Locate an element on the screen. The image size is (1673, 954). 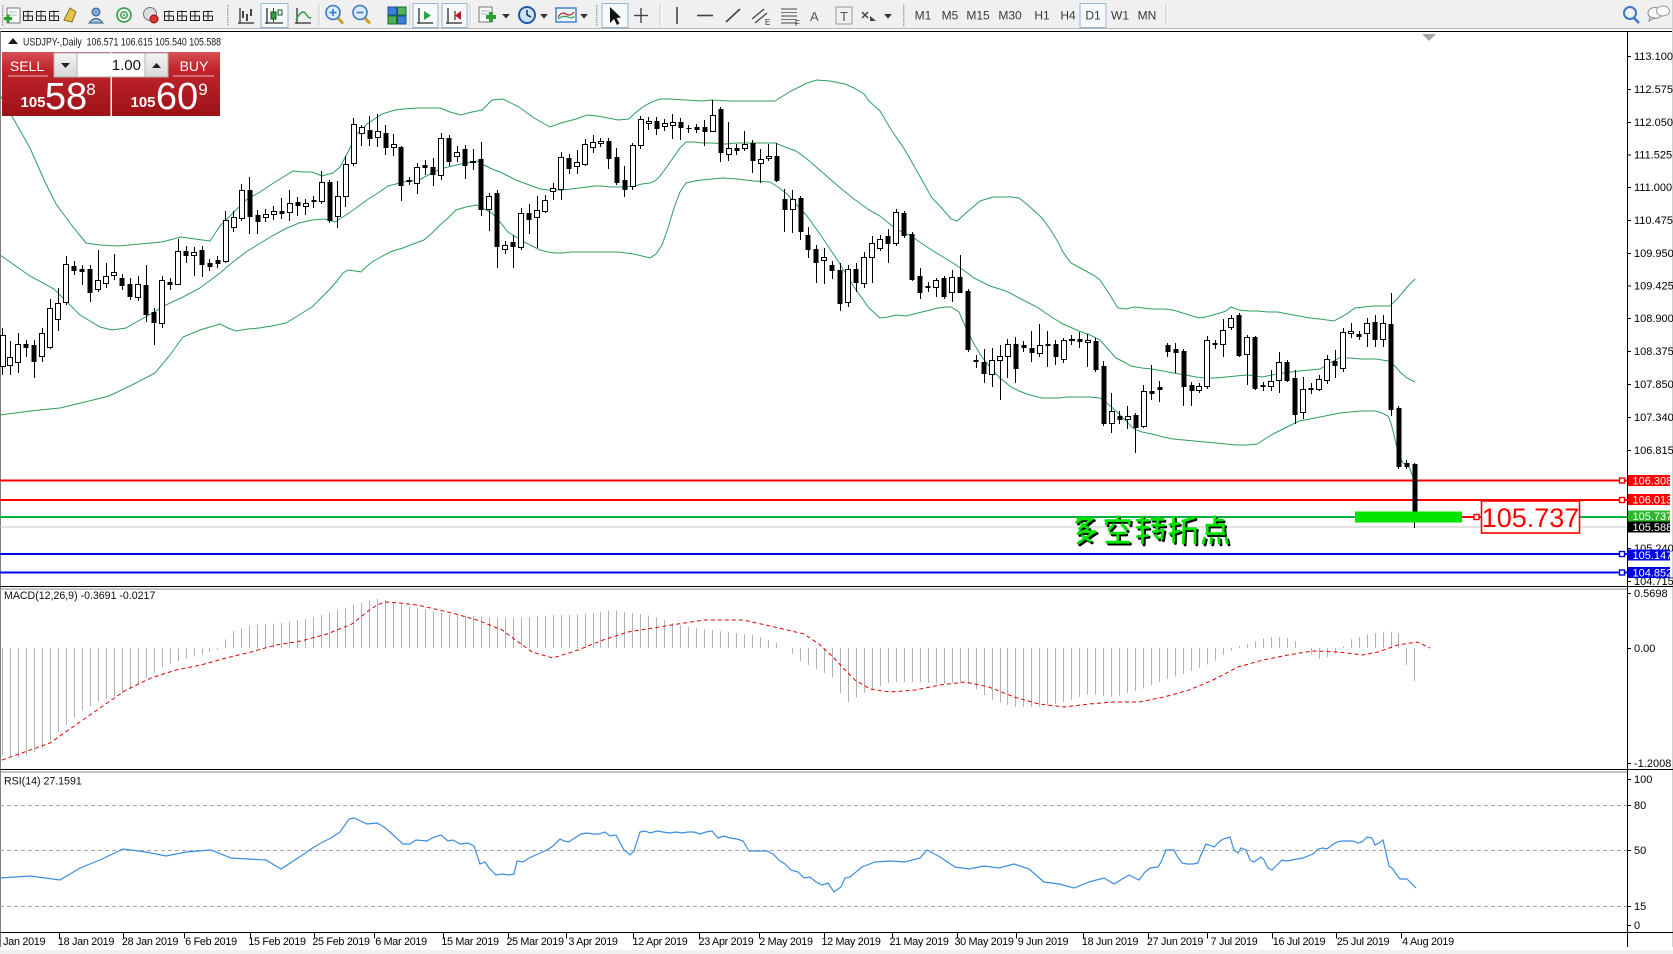
svg-text: 3 Apr 2019 is located at coordinates (593, 942).